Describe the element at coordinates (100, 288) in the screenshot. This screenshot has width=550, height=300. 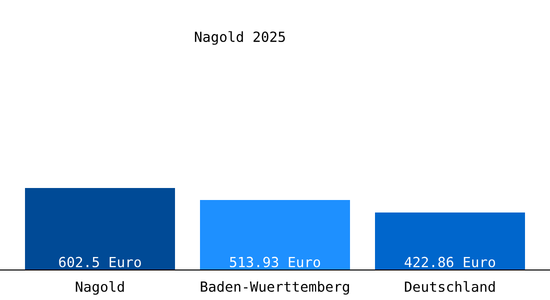
I see `x-tick-label: Nagold` at that location.